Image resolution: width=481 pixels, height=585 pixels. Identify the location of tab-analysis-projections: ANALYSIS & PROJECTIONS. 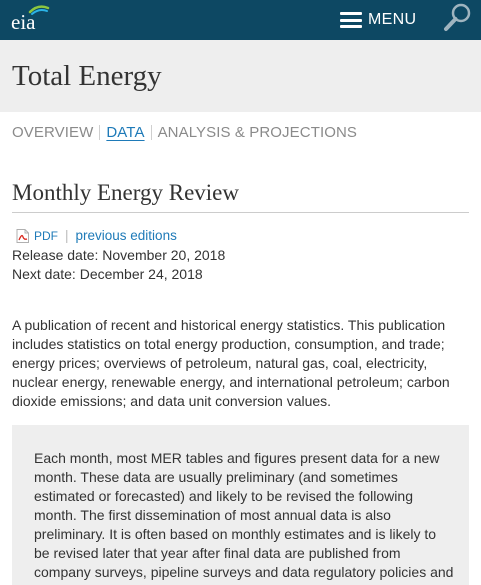
(257, 132).